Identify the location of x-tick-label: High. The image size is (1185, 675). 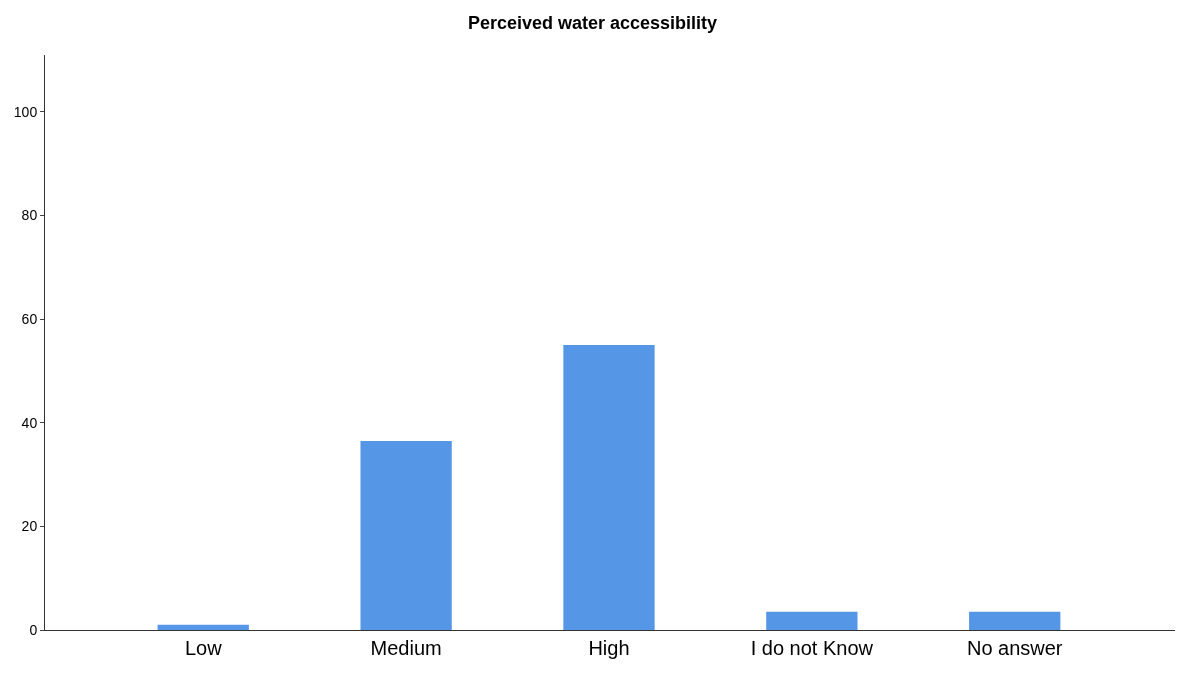
(609, 648).